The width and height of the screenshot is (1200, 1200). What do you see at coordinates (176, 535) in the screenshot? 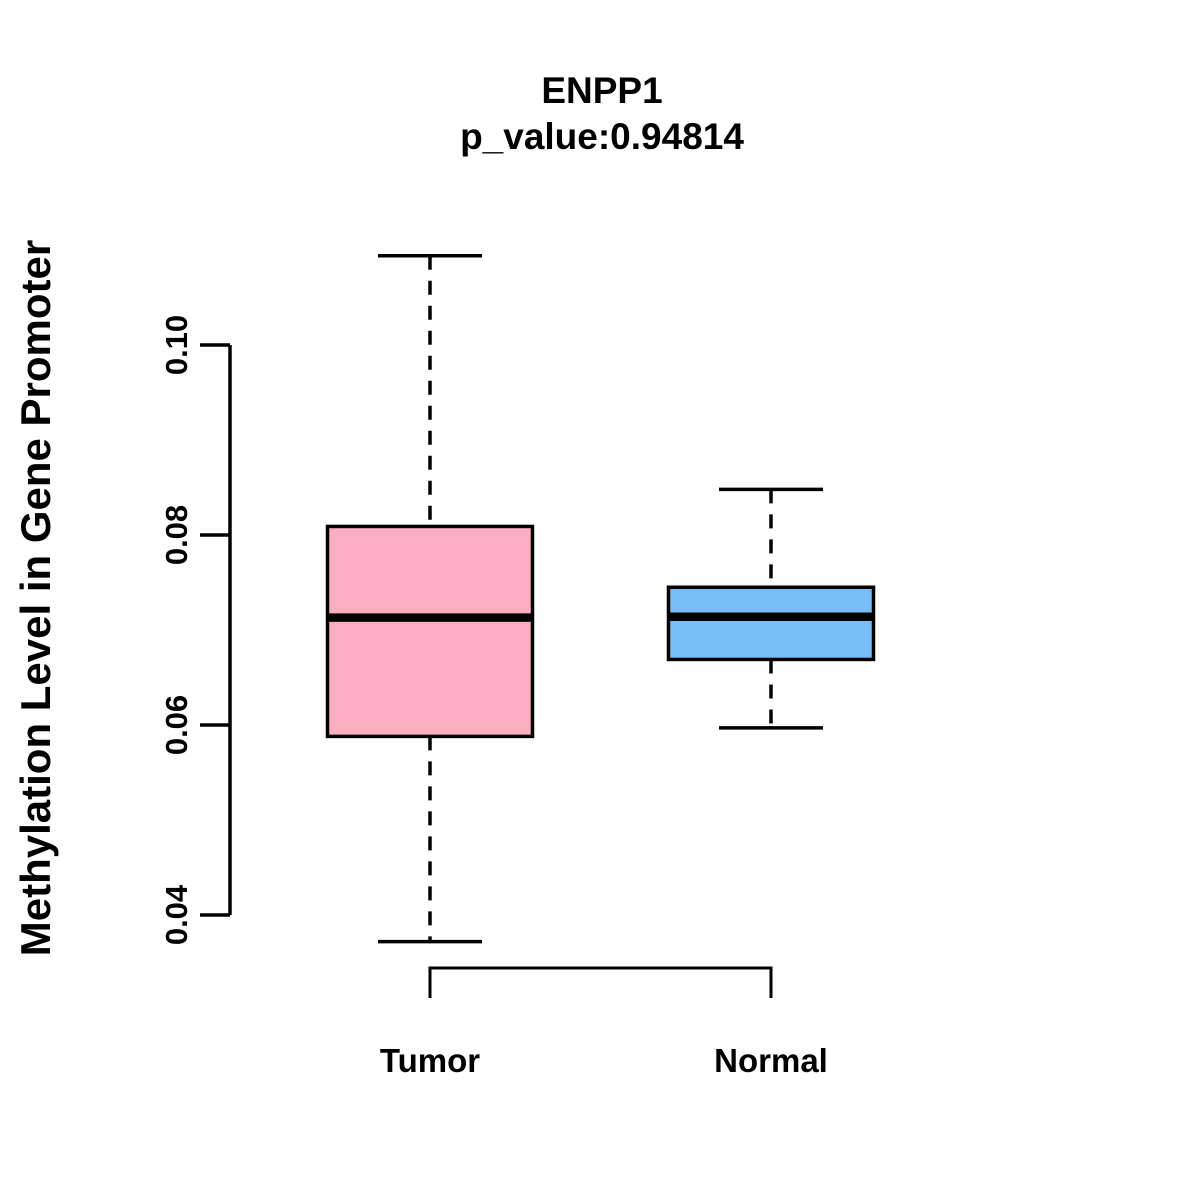
I see `y-axis-tick-label: 0.08` at bounding box center [176, 535].